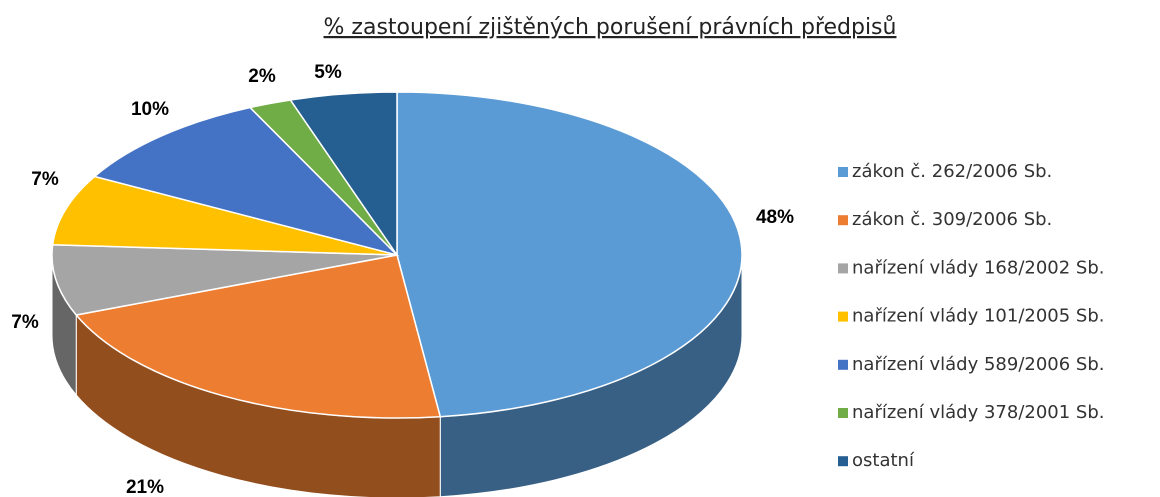 The width and height of the screenshot is (1160, 497). I want to click on legend-label: nařízení vlády 101/2005 Sb., so click(978, 316).